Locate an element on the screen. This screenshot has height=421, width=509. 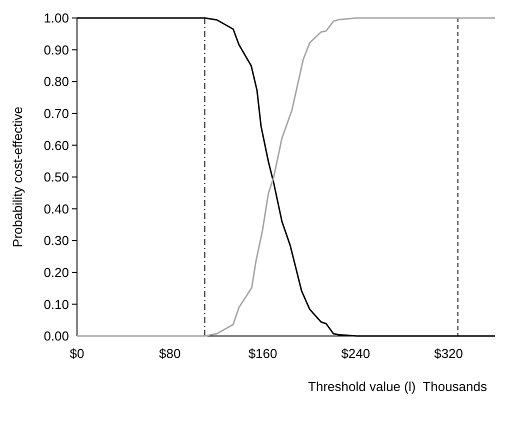
y-tick-label: 0.40 is located at coordinates (56, 208).